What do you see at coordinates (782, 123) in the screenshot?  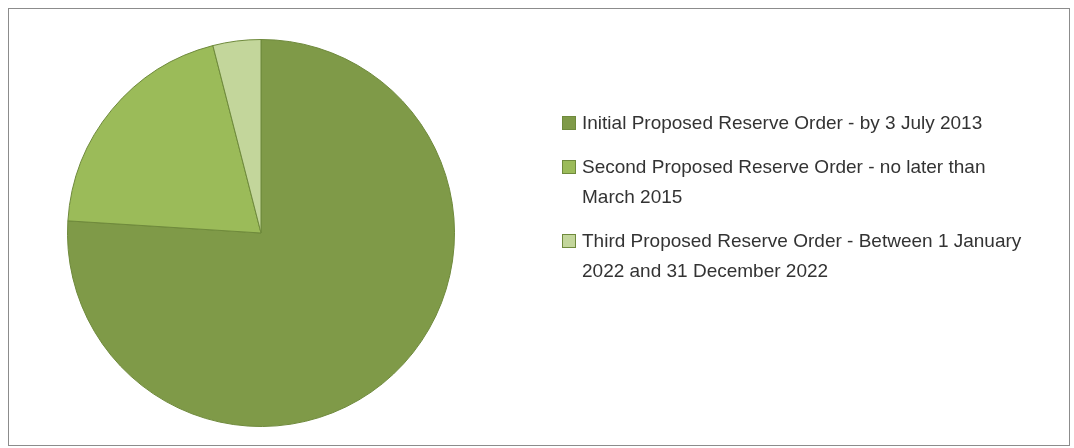 I see `legend-label: Initial Proposed Reserve Order - by 3 July 2013` at bounding box center [782, 123].